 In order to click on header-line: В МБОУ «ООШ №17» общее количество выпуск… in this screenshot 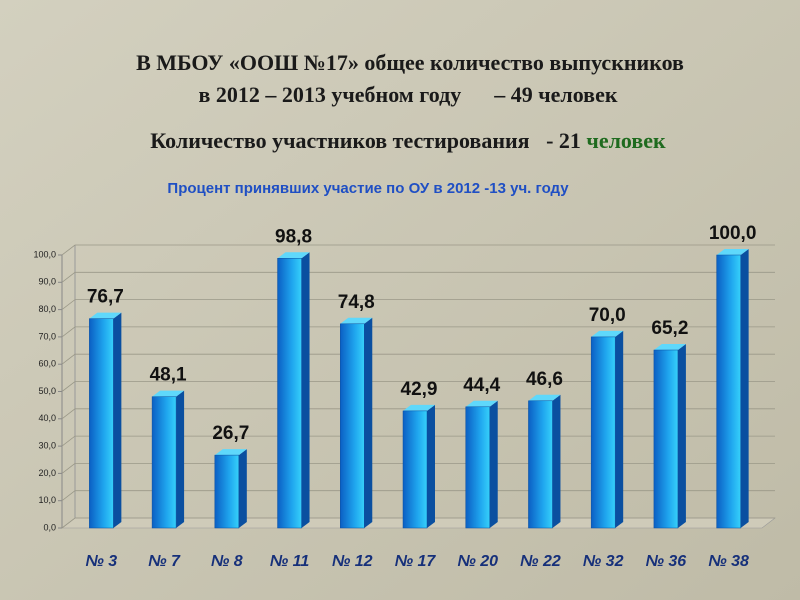, I will do `click(410, 62)`.